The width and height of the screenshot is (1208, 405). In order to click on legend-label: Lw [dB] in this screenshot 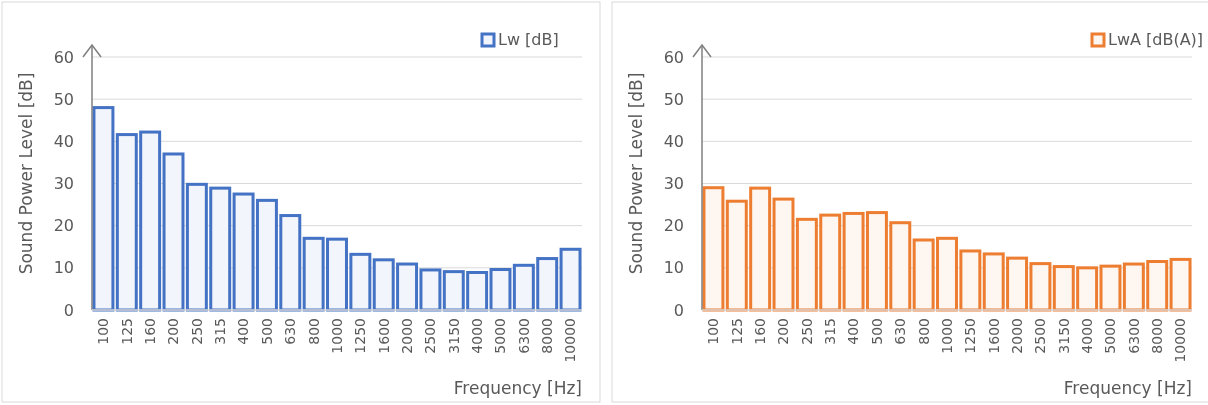, I will do `click(528, 39)`.